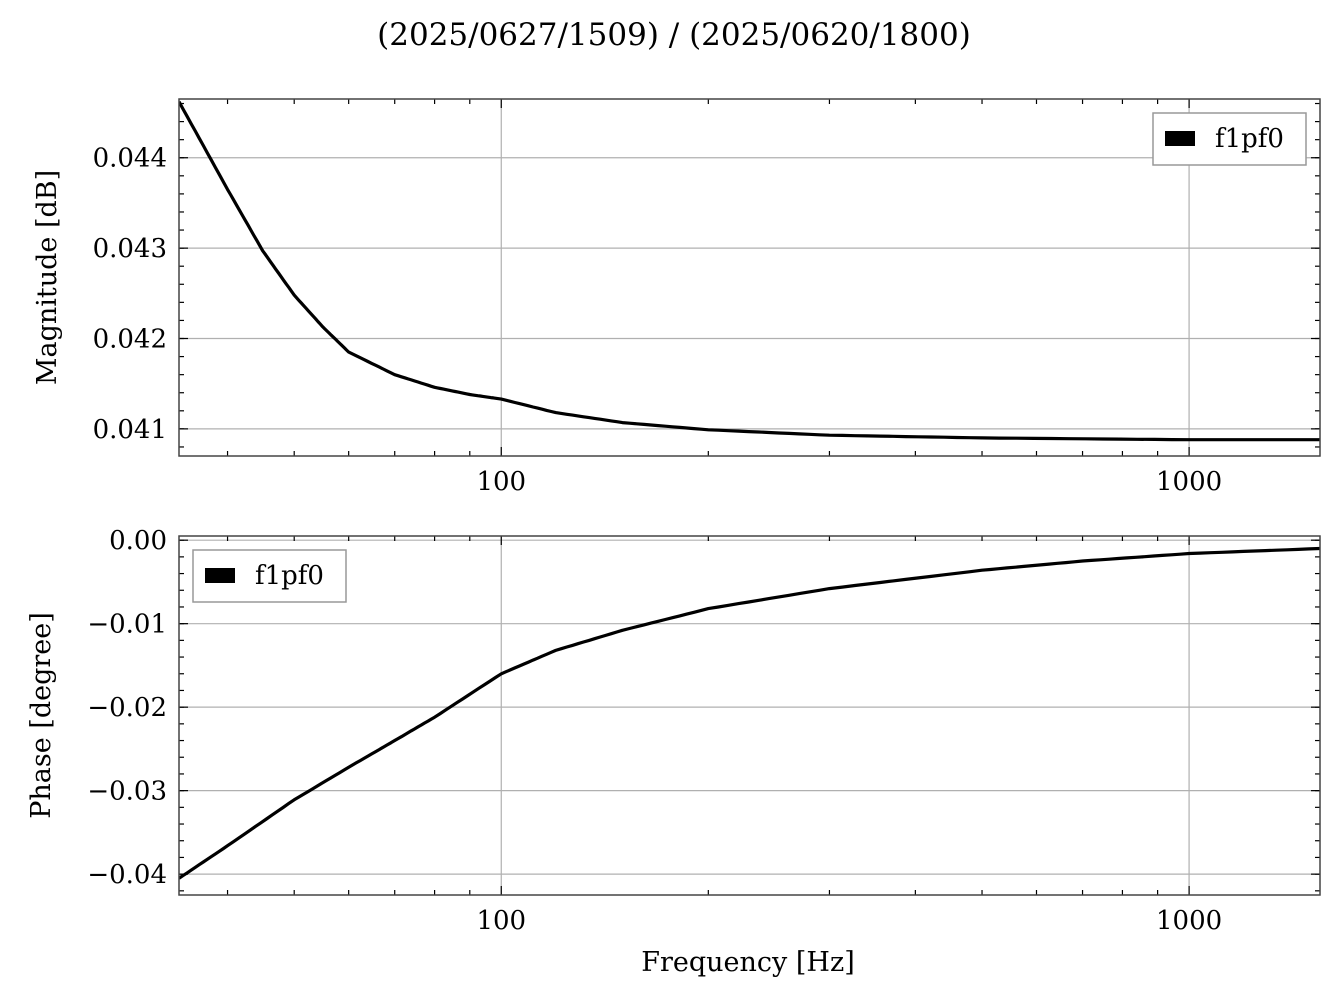 The width and height of the screenshot is (1338, 1002). I want to click on x-axis-label: Frequency [Hz], so click(747, 962).